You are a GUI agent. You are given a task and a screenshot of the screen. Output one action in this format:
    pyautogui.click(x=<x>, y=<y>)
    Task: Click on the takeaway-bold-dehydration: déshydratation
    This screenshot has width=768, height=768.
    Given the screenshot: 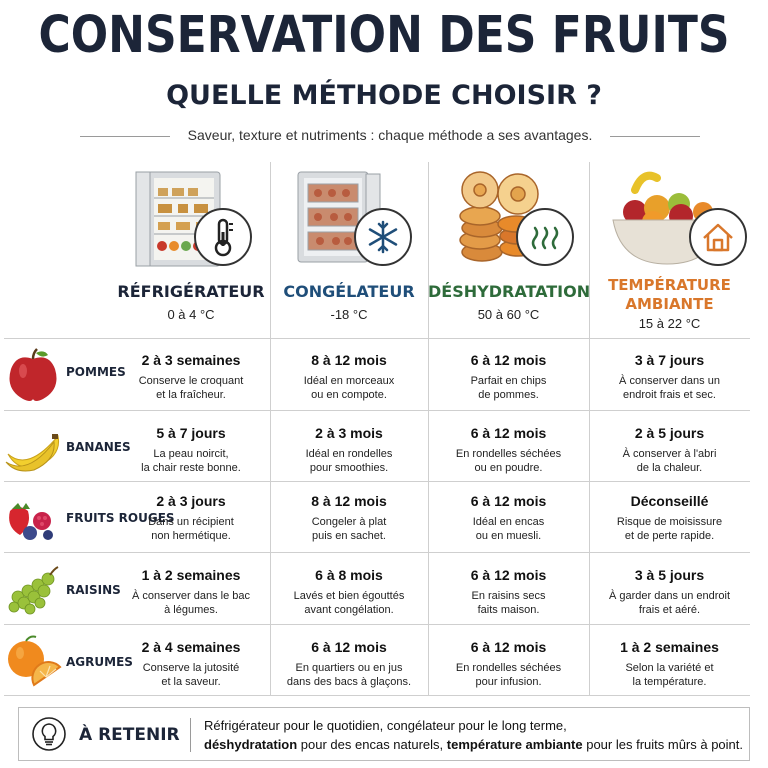 What is the action you would take?
    pyautogui.click(x=251, y=744)
    